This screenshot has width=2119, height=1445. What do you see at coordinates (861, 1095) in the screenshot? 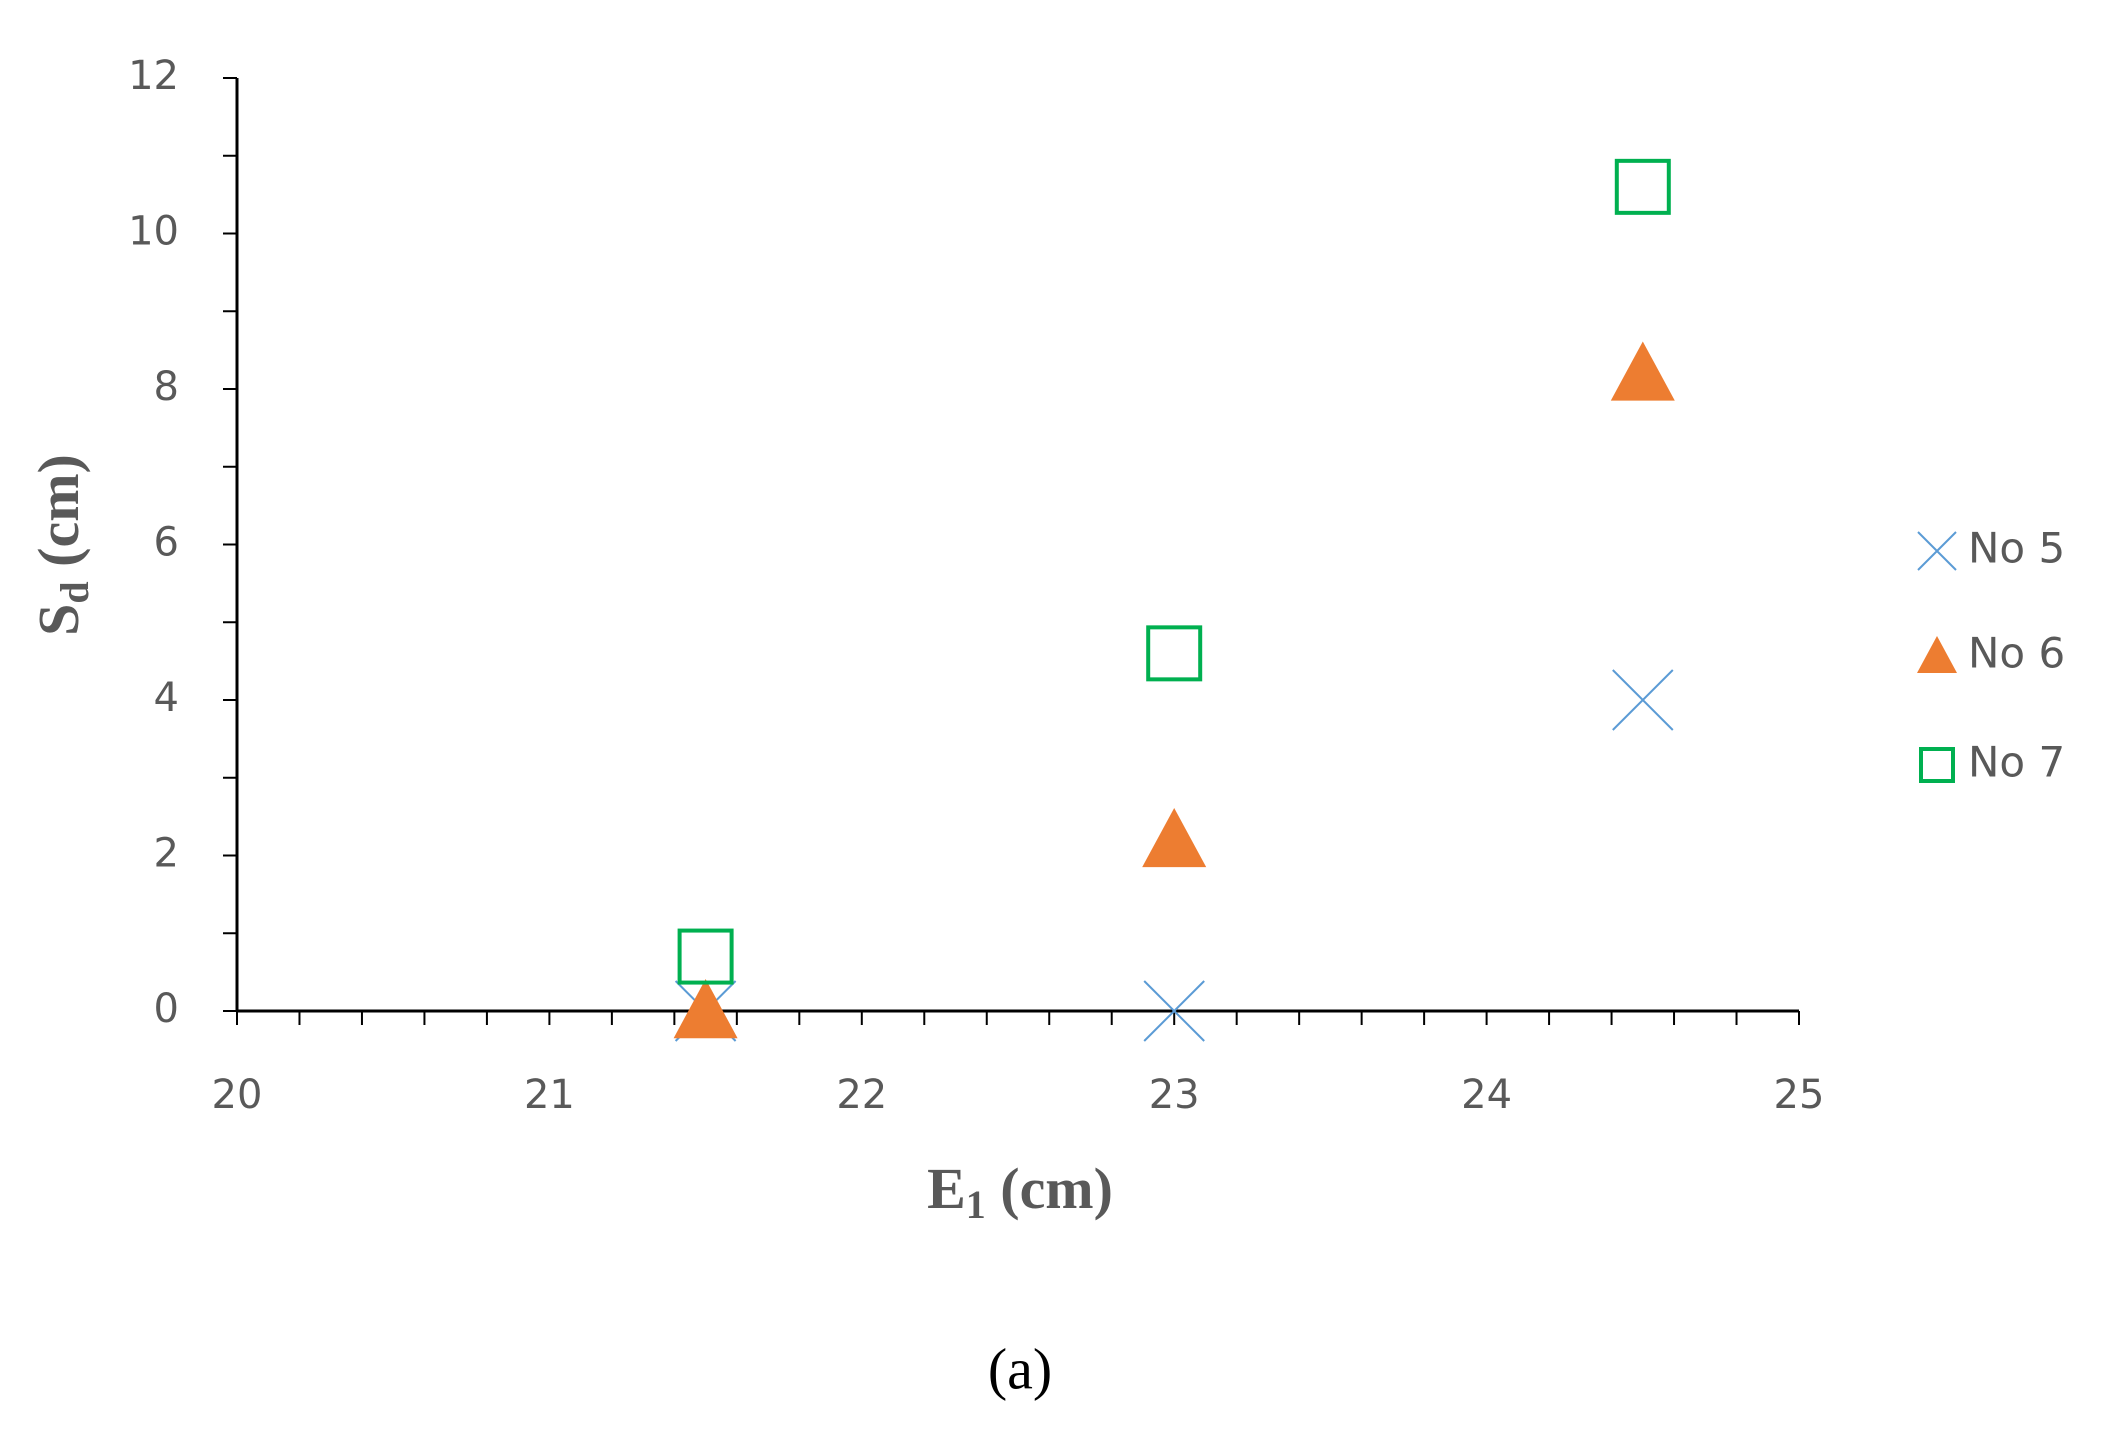
I see `x-tick-label: 22` at bounding box center [861, 1095].